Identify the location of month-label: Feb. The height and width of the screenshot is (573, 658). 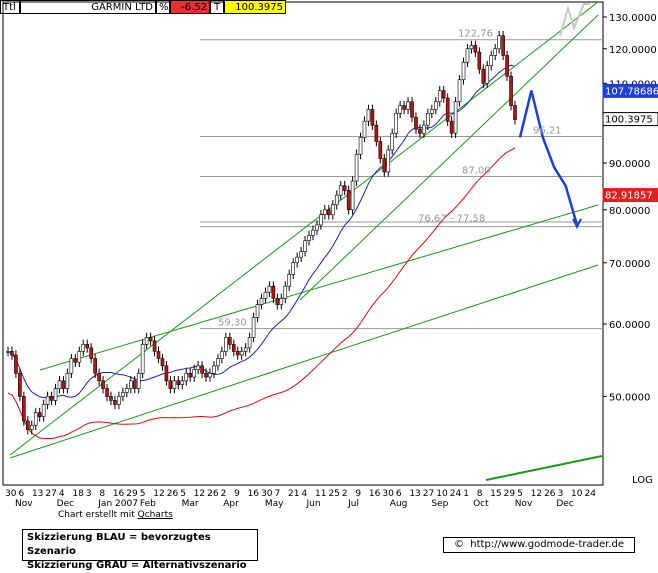
(148, 504).